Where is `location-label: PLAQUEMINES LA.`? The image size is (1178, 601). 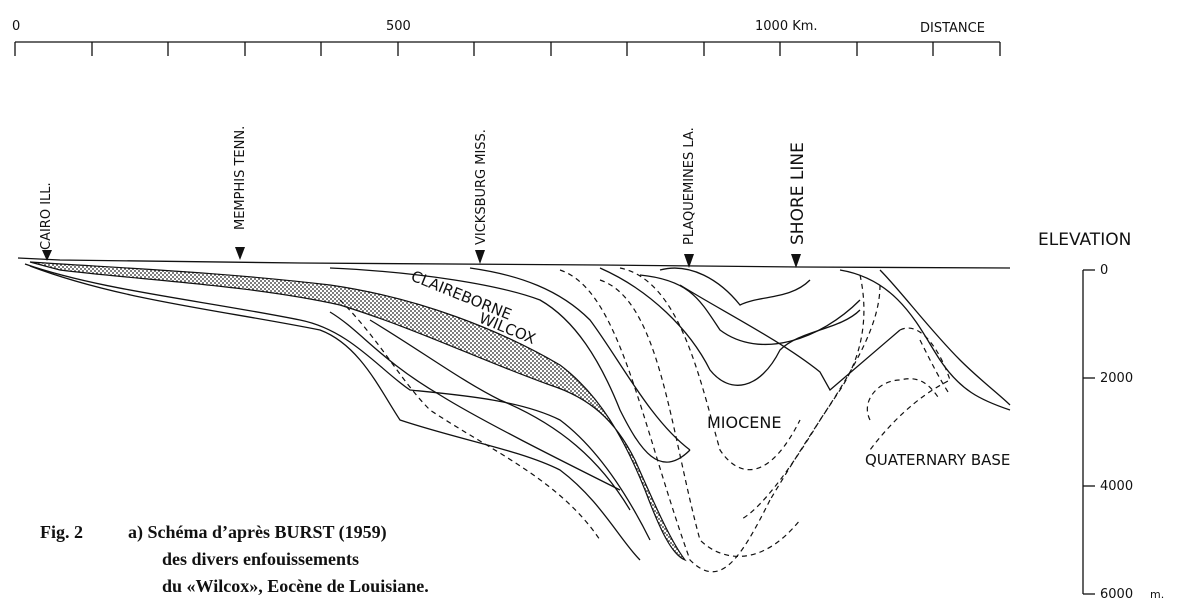 location-label: PLAQUEMINES LA. is located at coordinates (689, 186).